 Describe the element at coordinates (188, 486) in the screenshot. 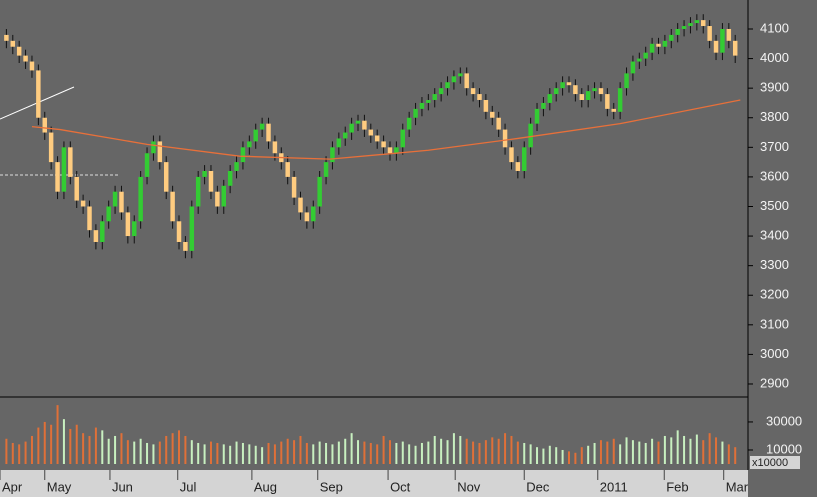

I see `x-tick-label: Jul` at that location.